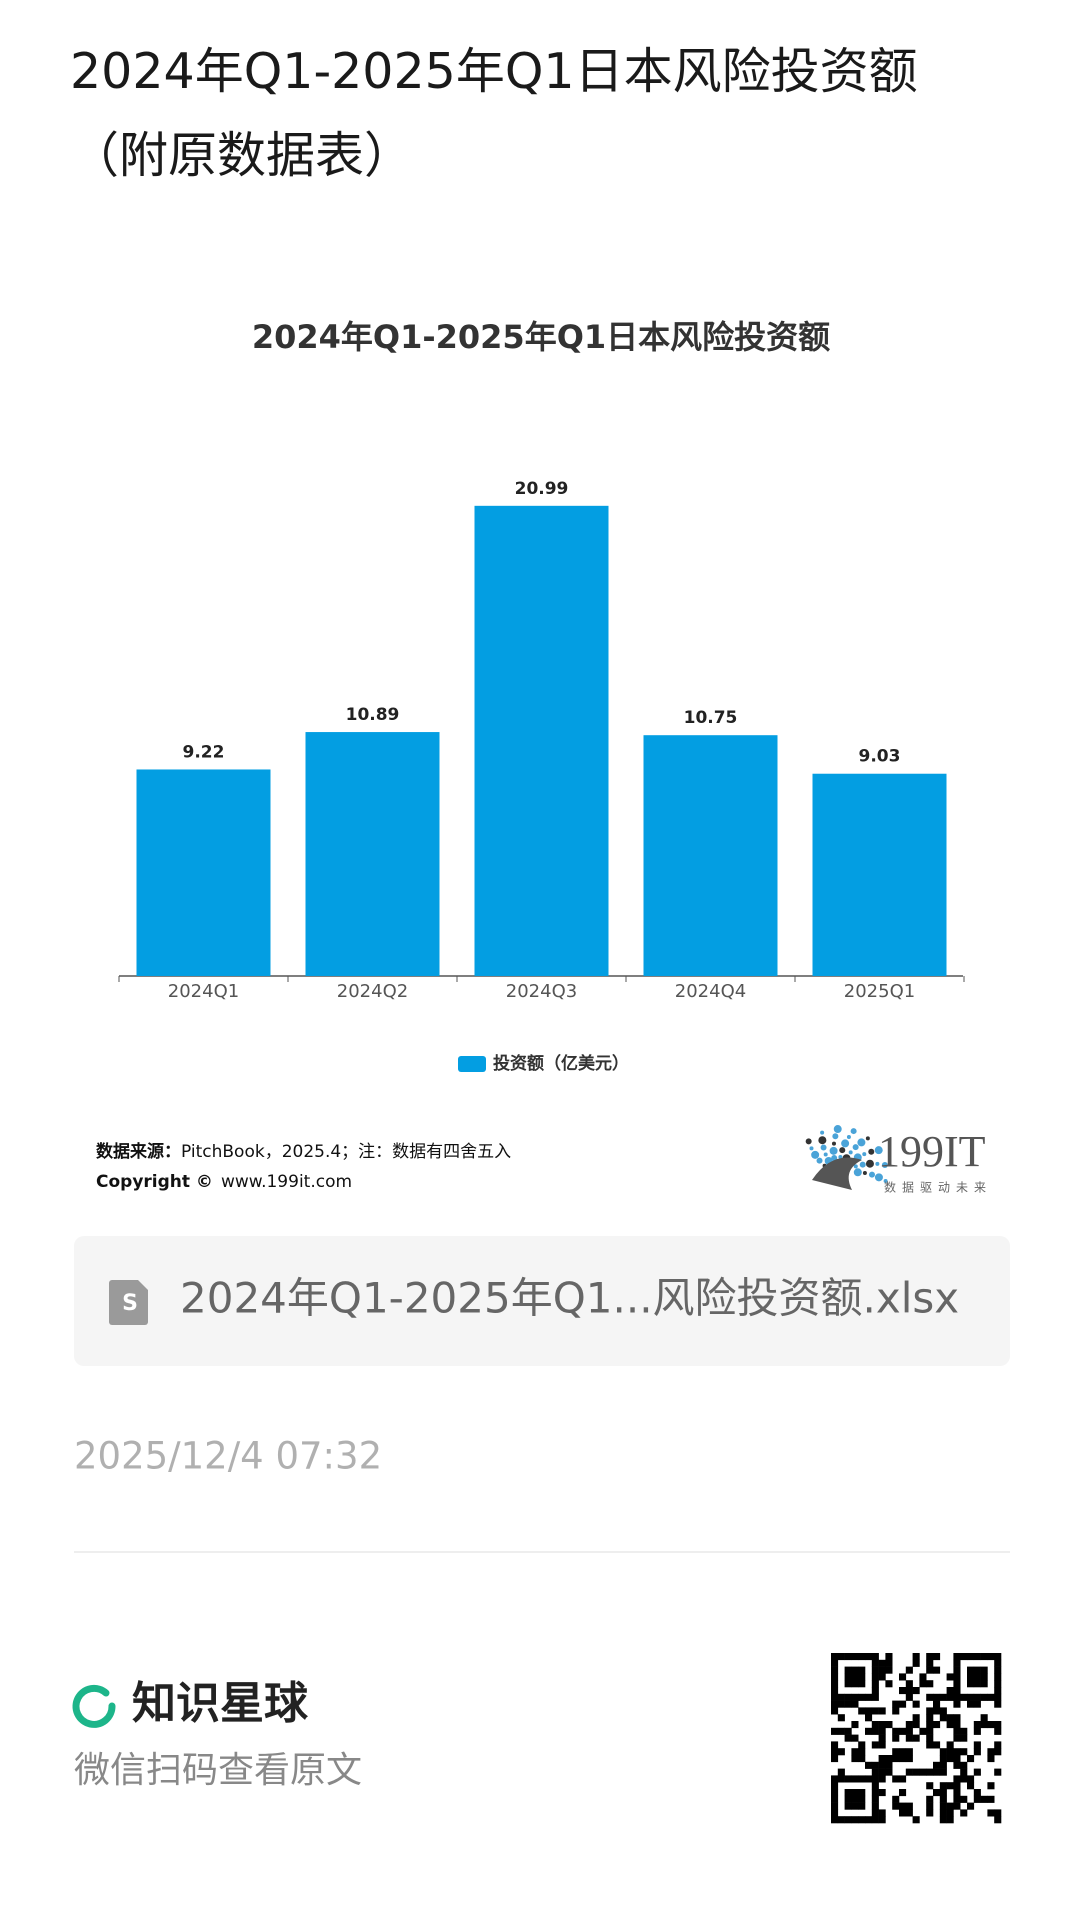 The height and width of the screenshot is (1919, 1080). I want to click on value-label: 20.99, so click(542, 489).